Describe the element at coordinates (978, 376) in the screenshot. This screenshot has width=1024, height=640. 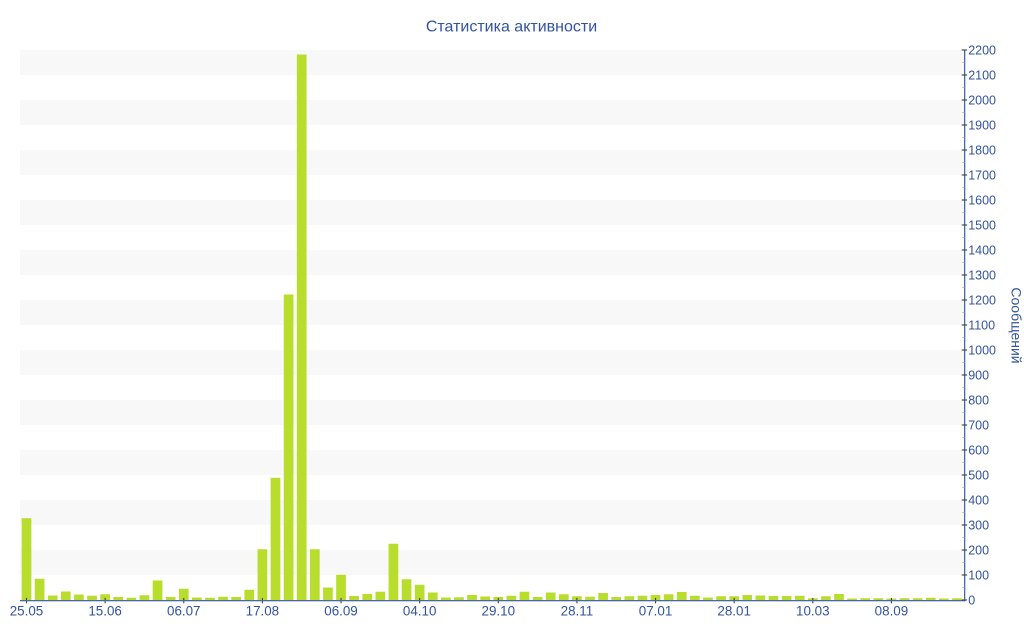
I see `svg-text: 900` at that location.